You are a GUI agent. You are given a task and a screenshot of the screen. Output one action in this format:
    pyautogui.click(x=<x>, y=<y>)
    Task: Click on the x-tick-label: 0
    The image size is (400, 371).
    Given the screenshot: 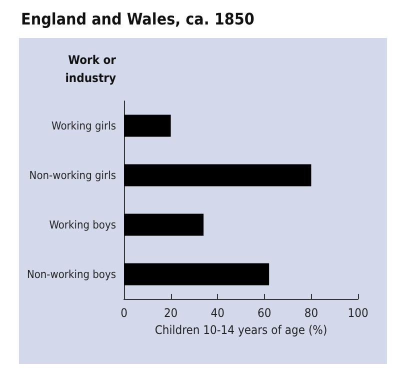 What is the action you would take?
    pyautogui.click(x=124, y=313)
    